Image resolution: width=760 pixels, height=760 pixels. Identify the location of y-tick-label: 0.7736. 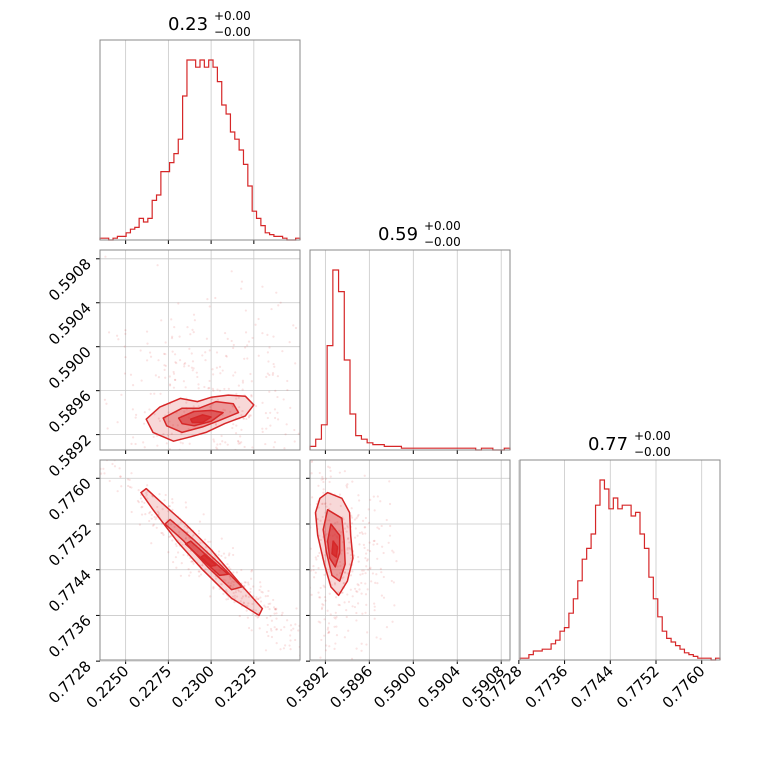
(70, 637).